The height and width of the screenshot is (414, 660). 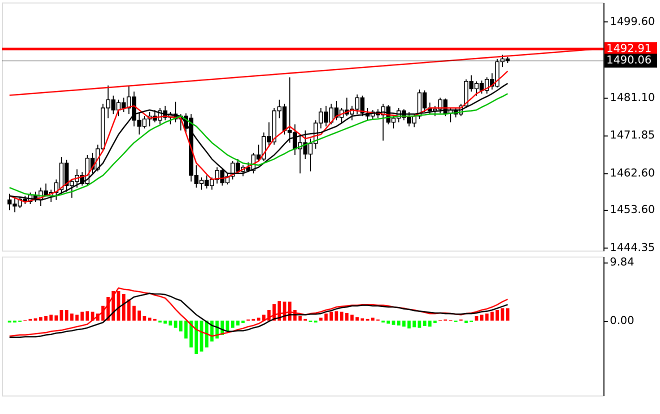 I want to click on y-tick-label: 1462.60, so click(x=633, y=173).